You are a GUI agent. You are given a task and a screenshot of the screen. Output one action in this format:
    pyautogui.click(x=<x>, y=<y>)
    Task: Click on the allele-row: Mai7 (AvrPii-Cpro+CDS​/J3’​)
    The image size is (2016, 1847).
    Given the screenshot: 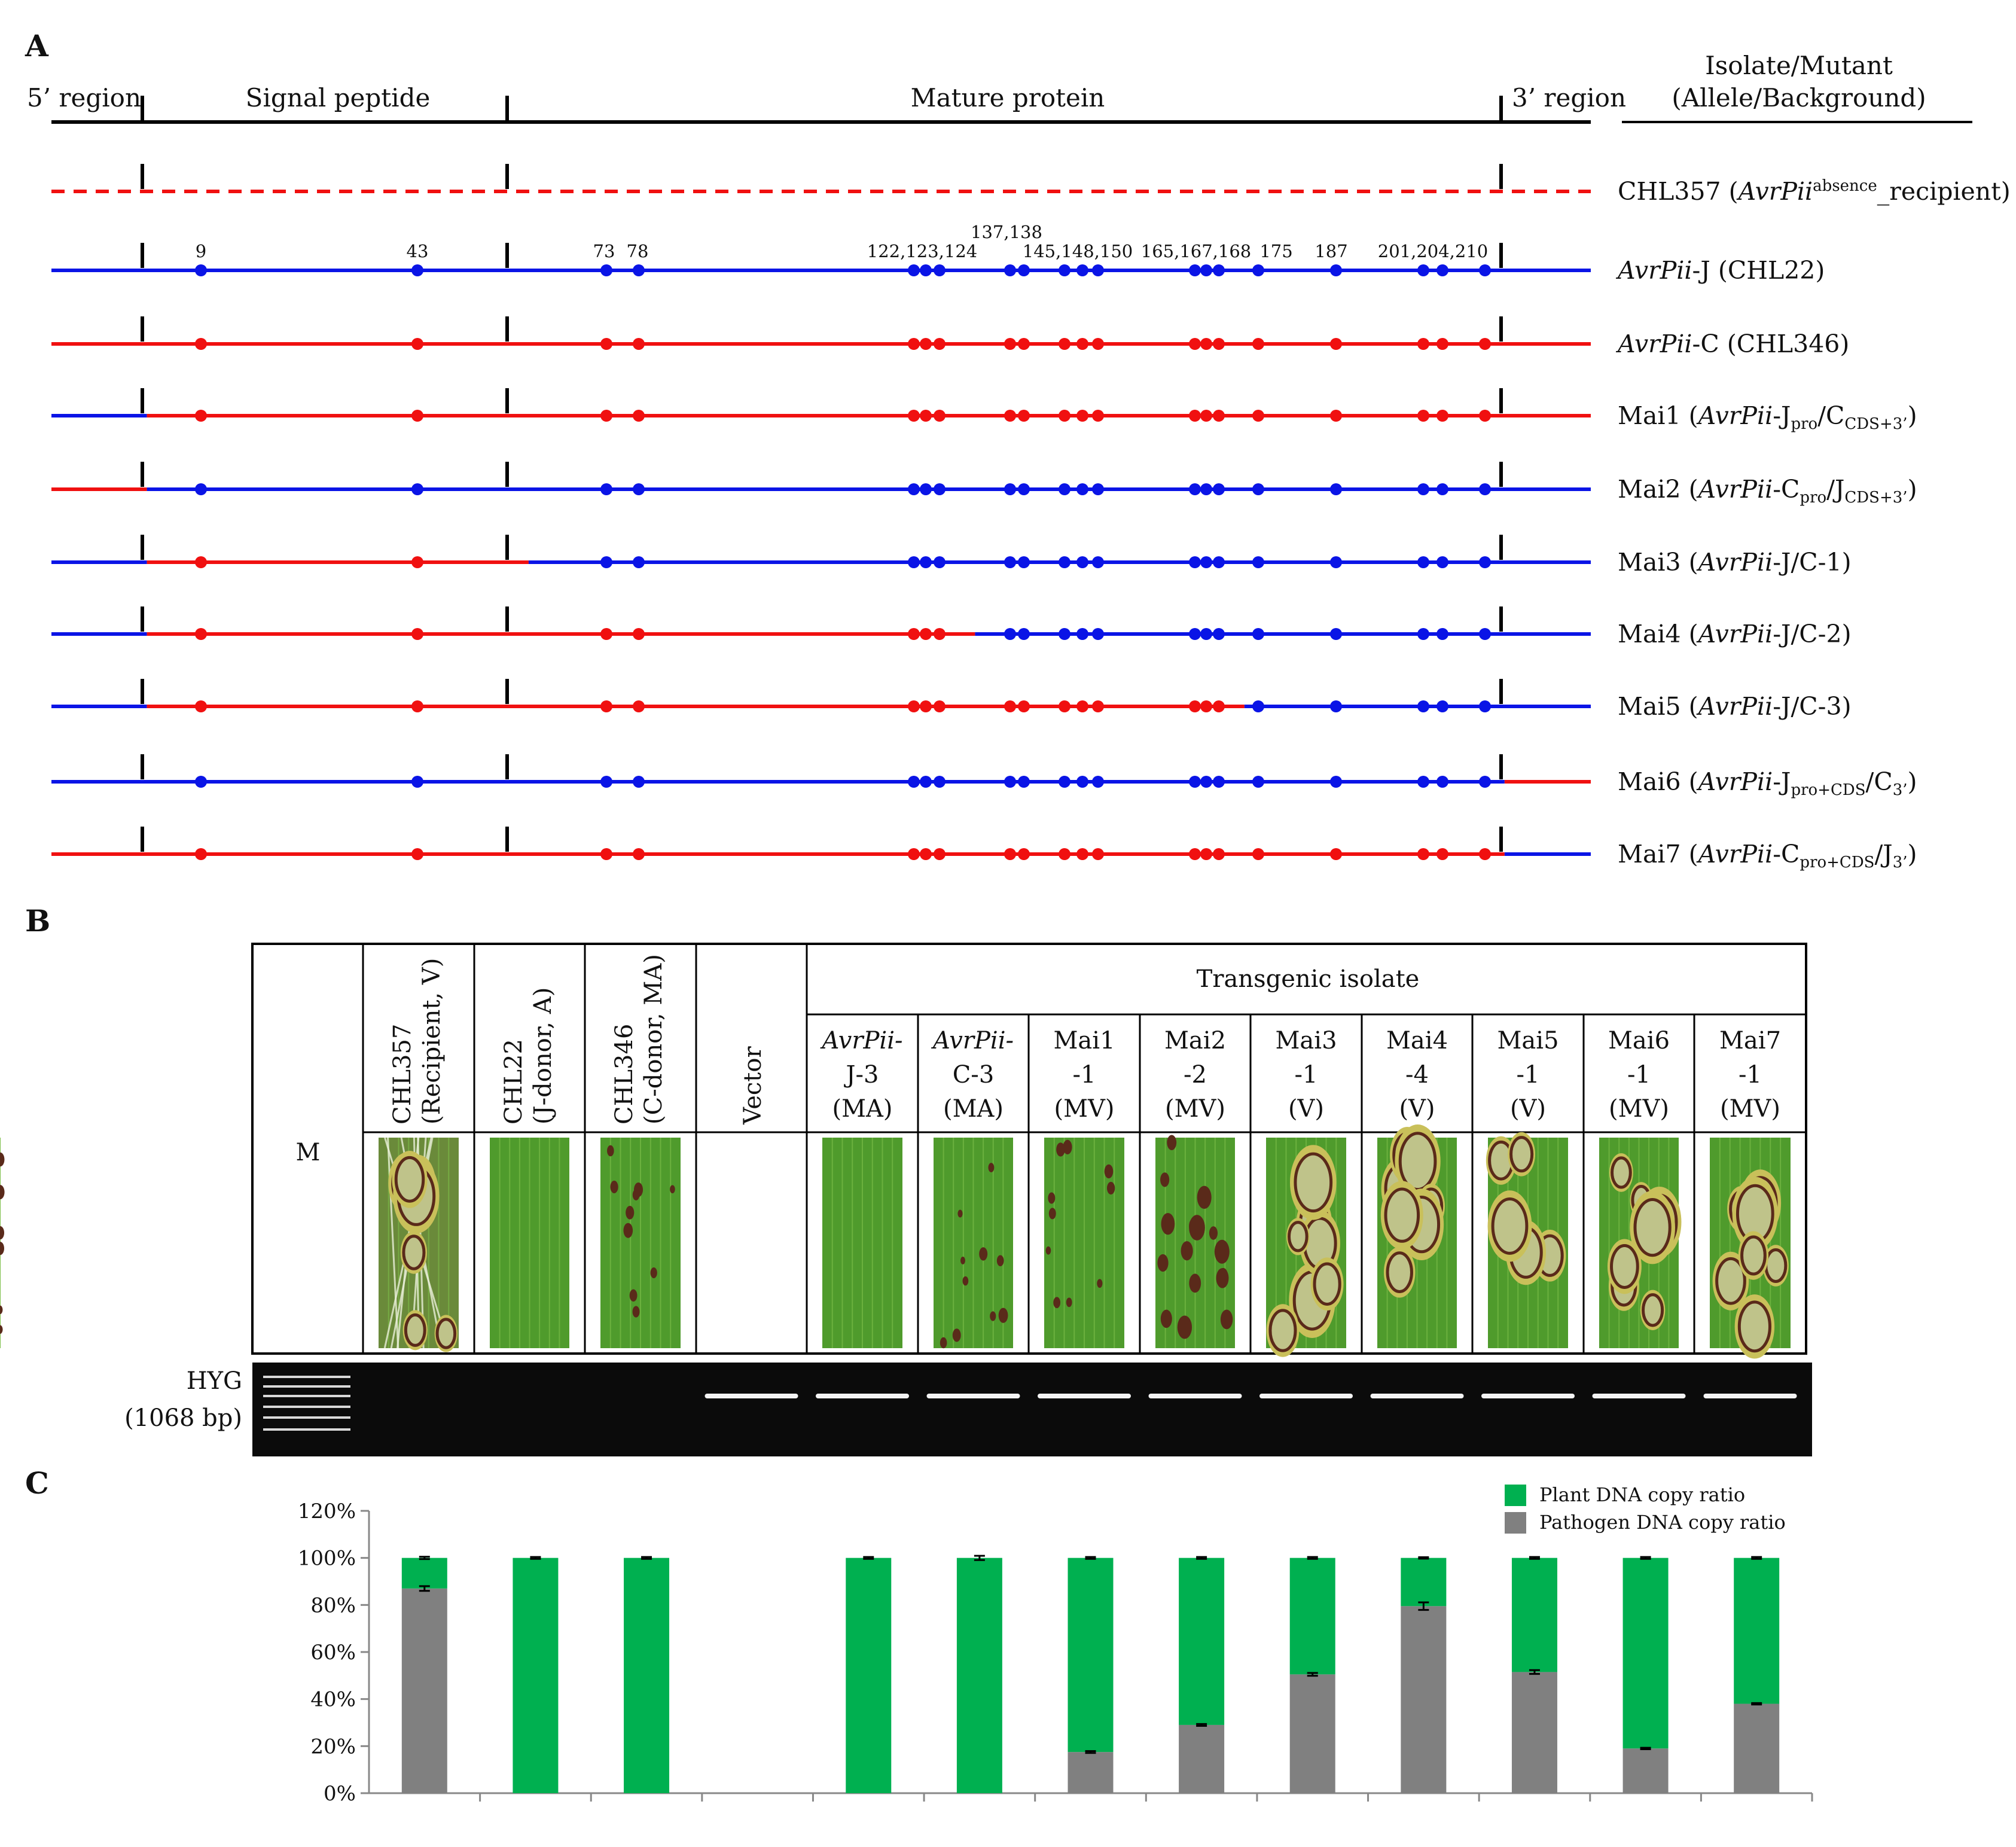 What is the action you would take?
    pyautogui.click(x=984, y=849)
    